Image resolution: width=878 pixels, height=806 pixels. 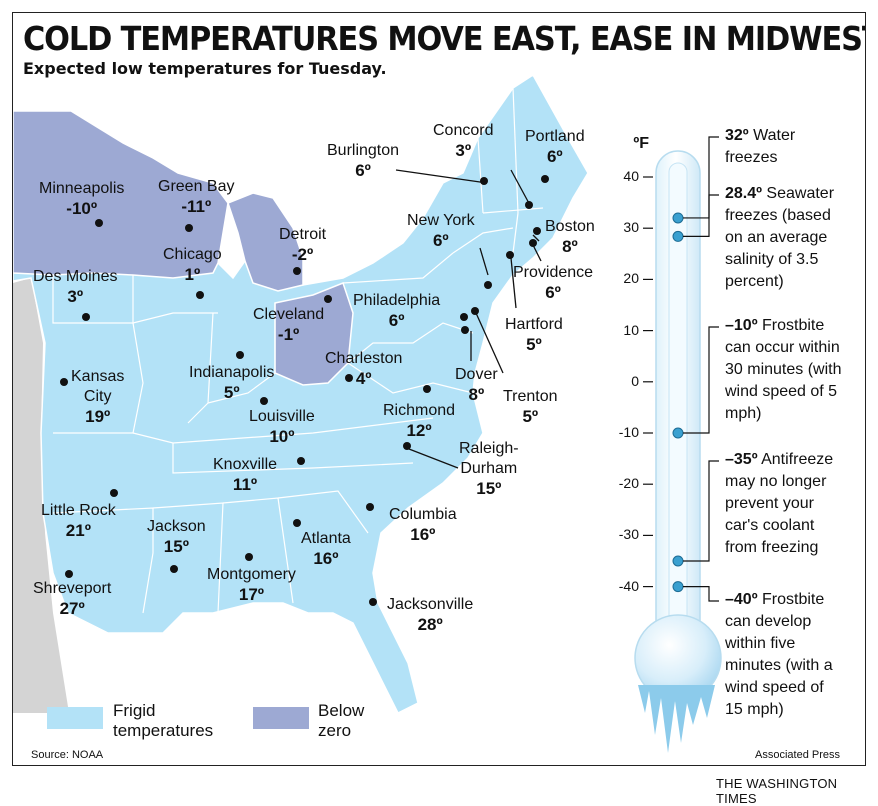 What do you see at coordinates (777, 791) in the screenshot?
I see `newspaper-credit: THE WASHINGTON TIMES` at bounding box center [777, 791].